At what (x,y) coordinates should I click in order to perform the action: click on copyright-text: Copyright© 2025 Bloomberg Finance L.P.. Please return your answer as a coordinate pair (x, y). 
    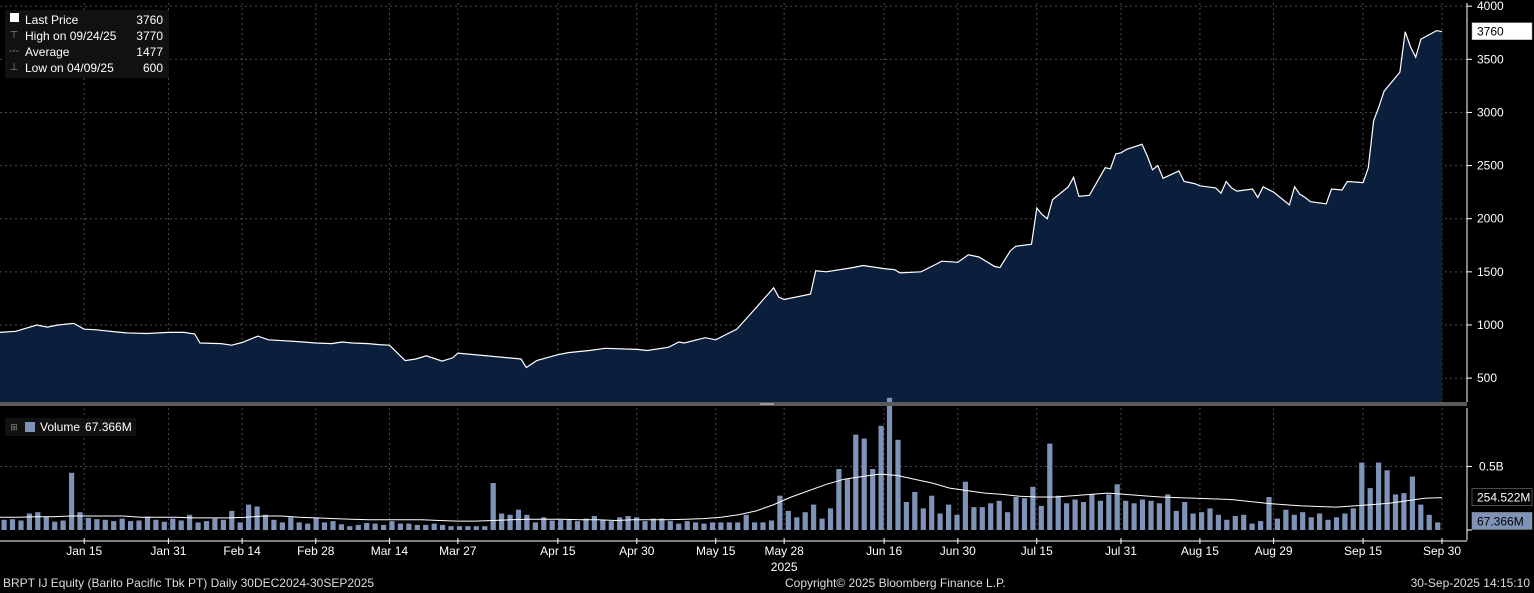
    Looking at the image, I should click on (895, 583).